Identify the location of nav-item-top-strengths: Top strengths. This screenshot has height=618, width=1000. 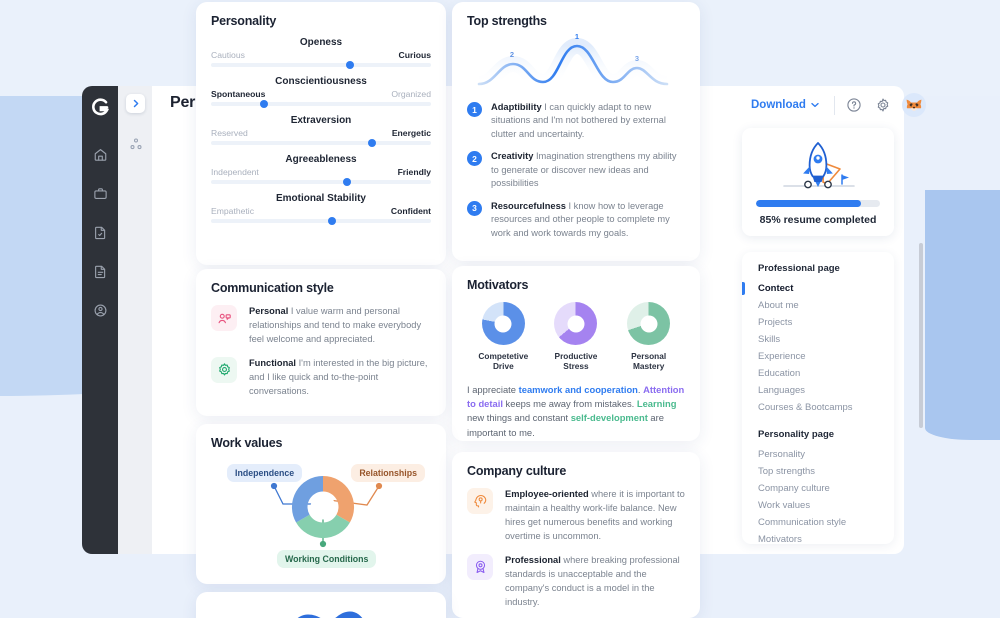
(787, 471).